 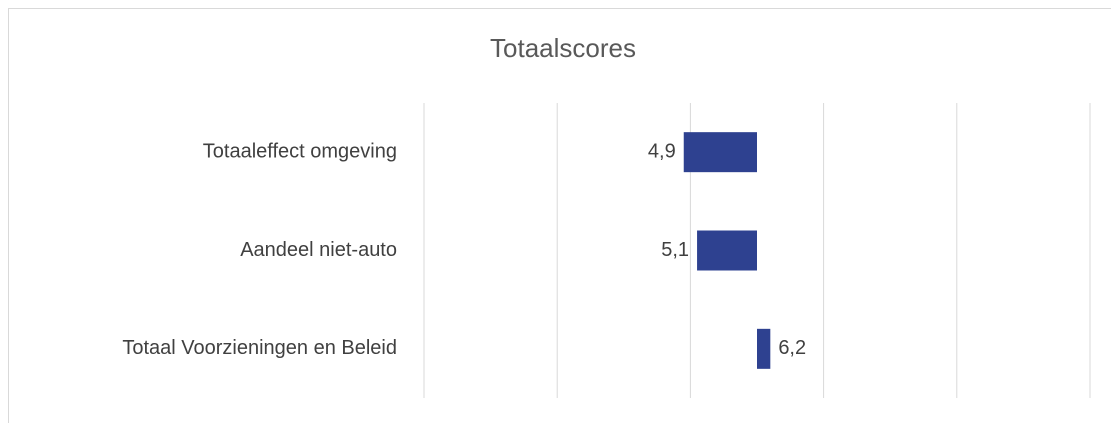 I want to click on y-tick-label: Totaaleffect omgeving, so click(x=300, y=151).